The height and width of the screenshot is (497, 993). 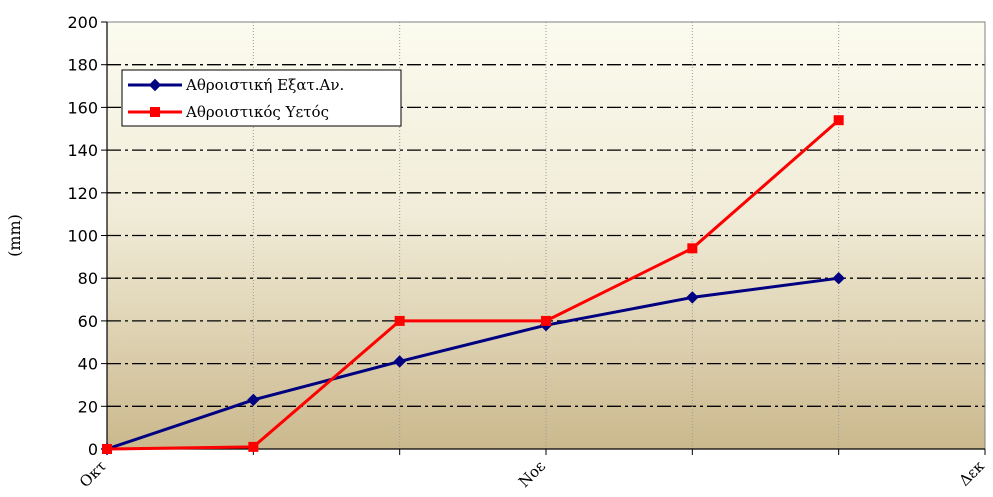 What do you see at coordinates (82, 22) in the screenshot?
I see `y-tick-label: 200` at bounding box center [82, 22].